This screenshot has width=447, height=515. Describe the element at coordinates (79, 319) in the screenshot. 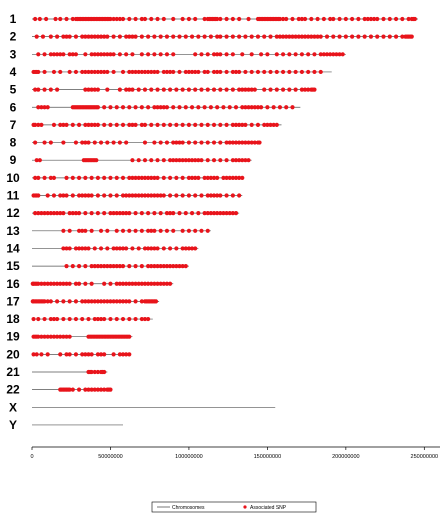

I see `chromosome-row-18: 18` at that location.